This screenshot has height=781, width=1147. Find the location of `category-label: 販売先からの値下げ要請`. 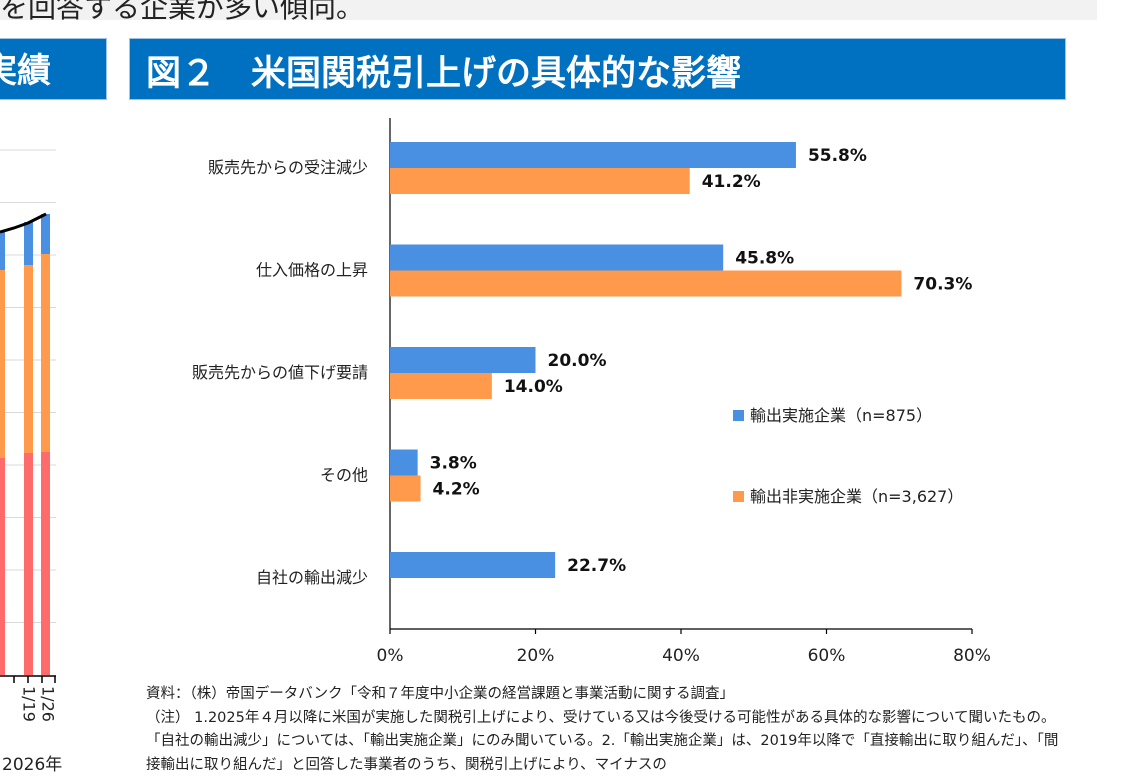

category-label: 販売先からの値下げ要請 is located at coordinates (280, 372).